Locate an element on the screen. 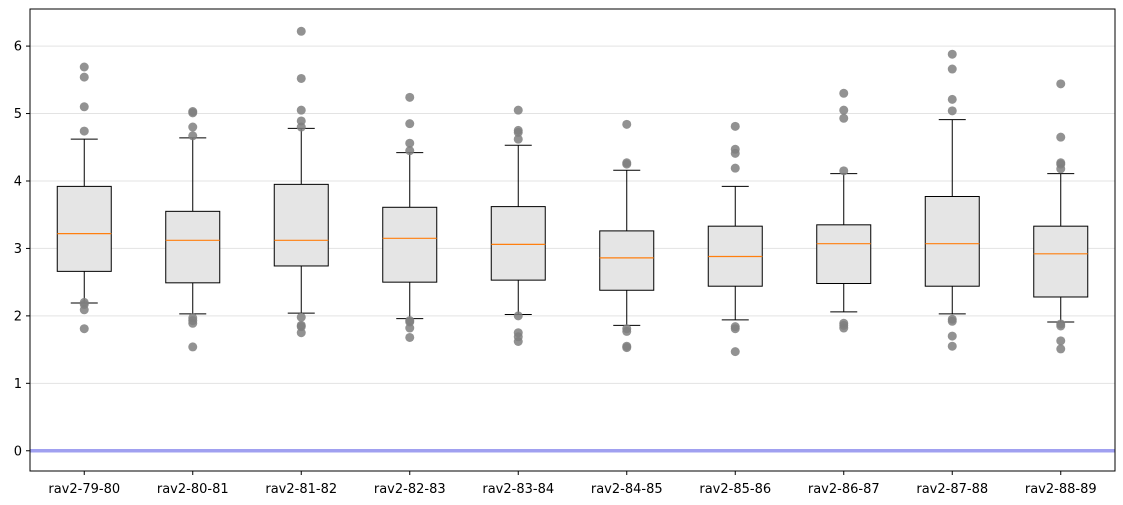 The image size is (1123, 505). x-tick-label: rav2-87-88 is located at coordinates (952, 489).